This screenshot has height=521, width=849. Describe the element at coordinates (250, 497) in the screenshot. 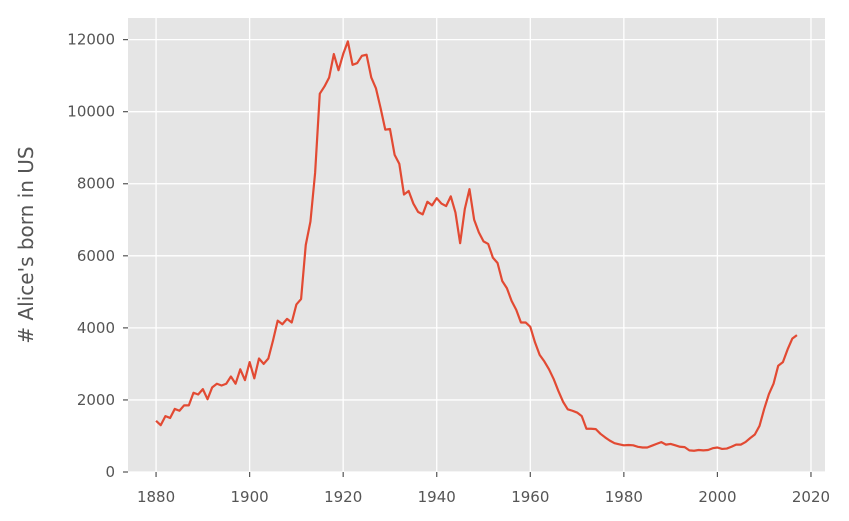

I see `x-tick-label: 1900` at that location.